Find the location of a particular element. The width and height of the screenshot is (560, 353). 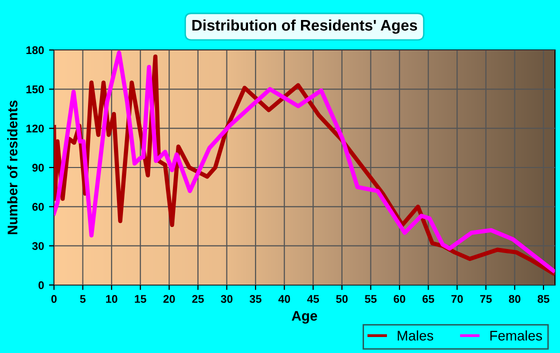

y-tick-label: 30 is located at coordinates (38, 246).